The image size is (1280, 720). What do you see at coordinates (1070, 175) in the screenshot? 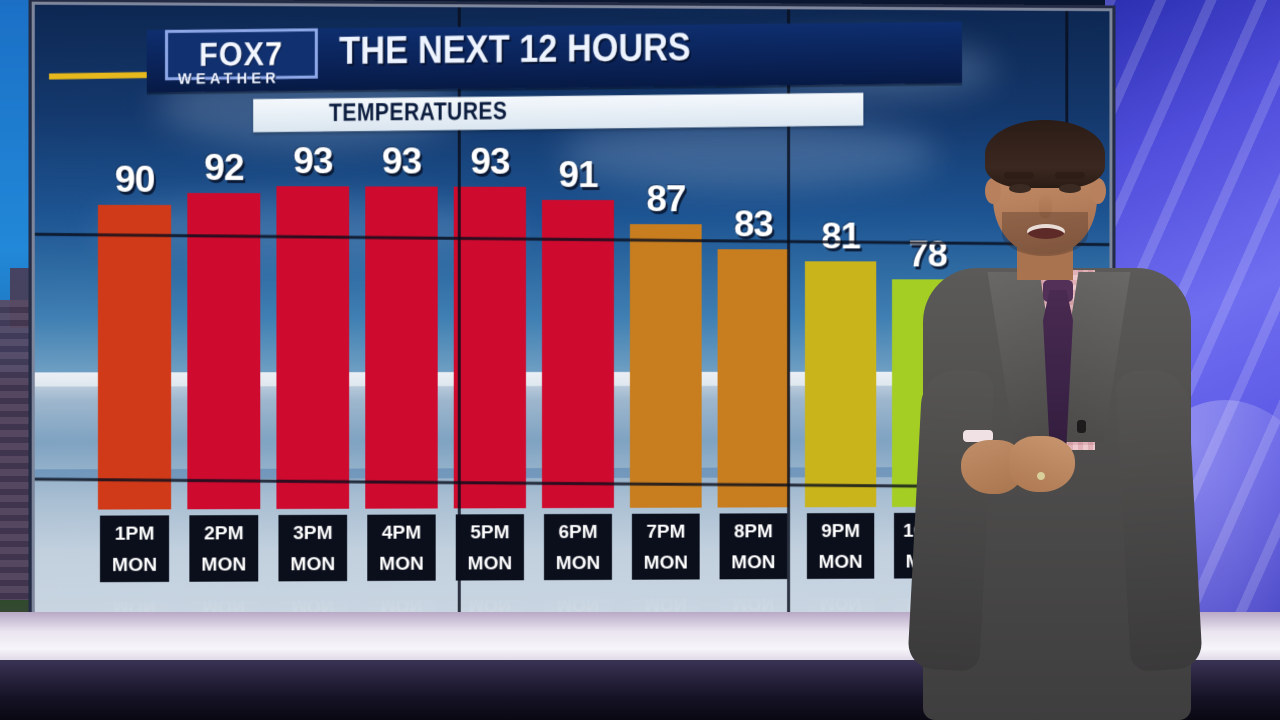
I see `eyebrow-right` at bounding box center [1070, 175].